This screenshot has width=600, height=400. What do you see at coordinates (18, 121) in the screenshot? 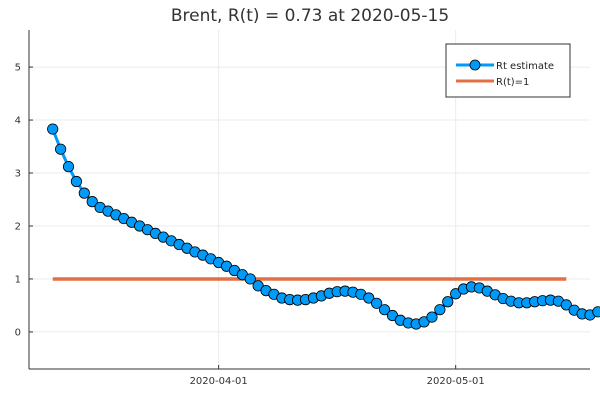
I see `y-tick-label: 4` at bounding box center [18, 121].